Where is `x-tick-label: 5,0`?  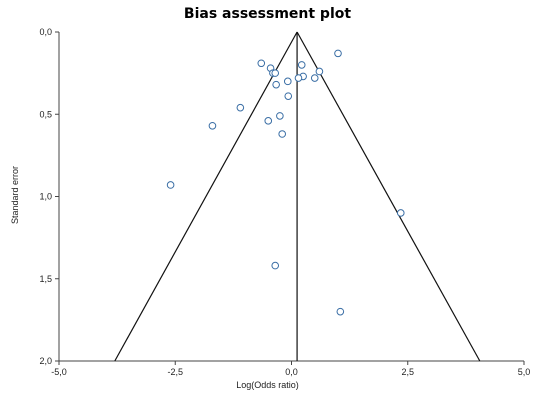
x-tick-label: 5,0 is located at coordinates (524, 372).